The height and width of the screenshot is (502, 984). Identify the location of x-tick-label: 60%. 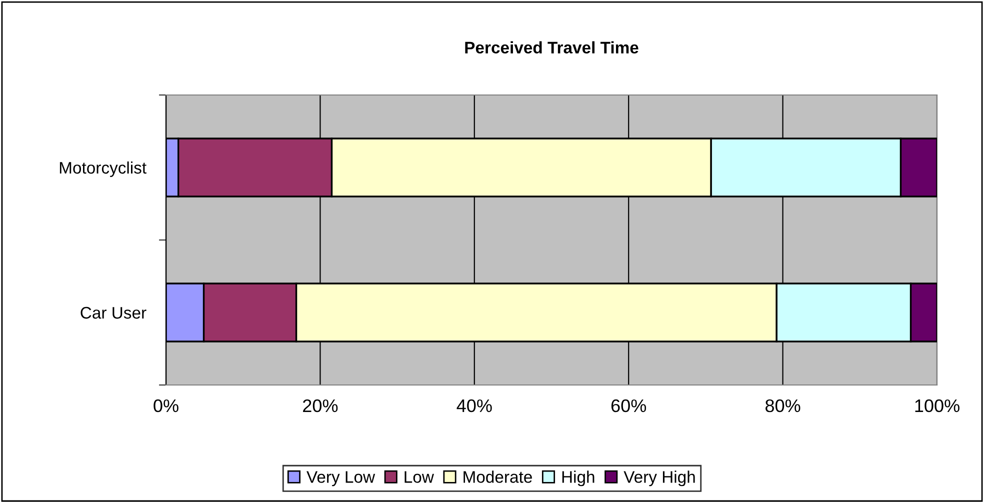
(628, 405).